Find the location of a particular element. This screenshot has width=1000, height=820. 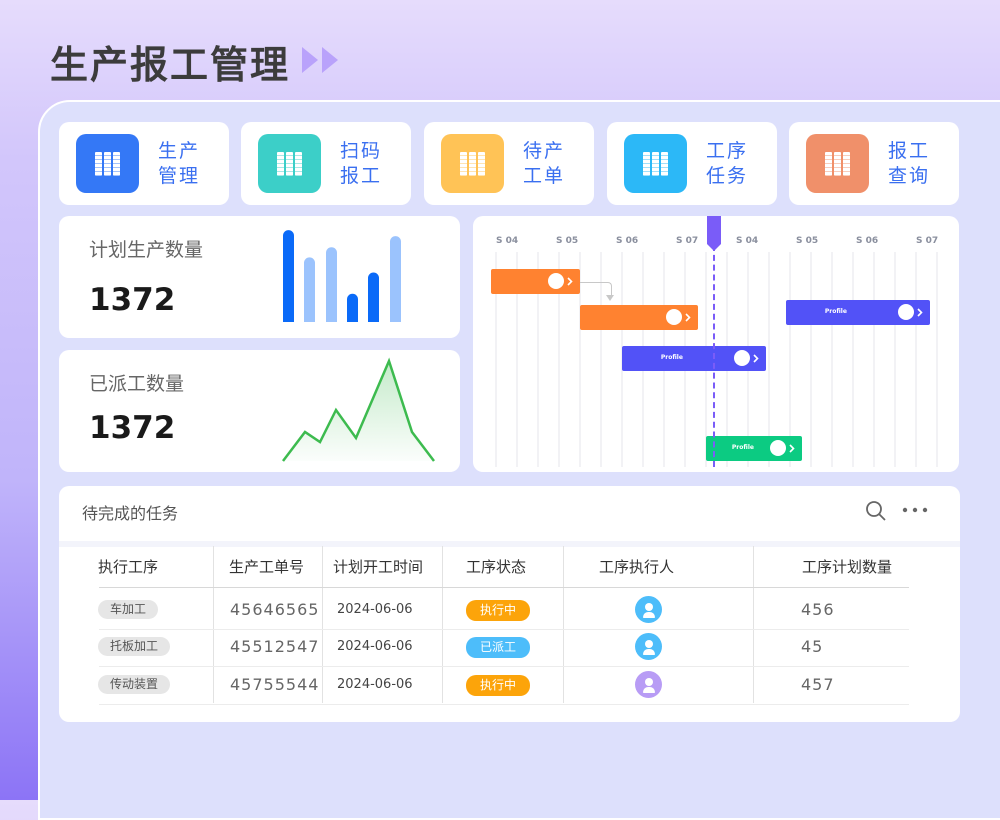

divider is located at coordinates (509, 544).